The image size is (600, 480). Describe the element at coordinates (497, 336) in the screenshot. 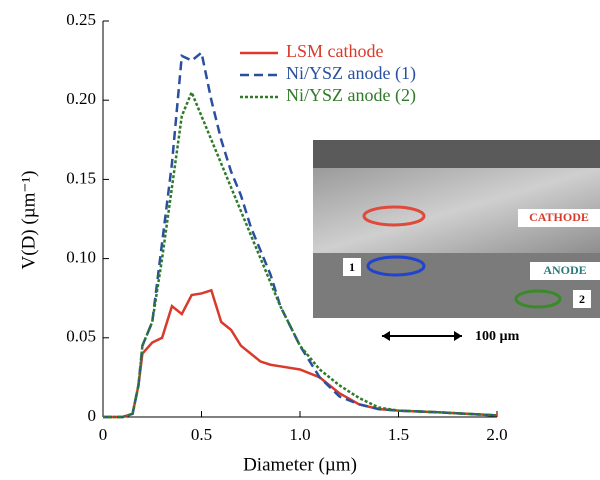

I see `scale-label: 100 µm` at that location.